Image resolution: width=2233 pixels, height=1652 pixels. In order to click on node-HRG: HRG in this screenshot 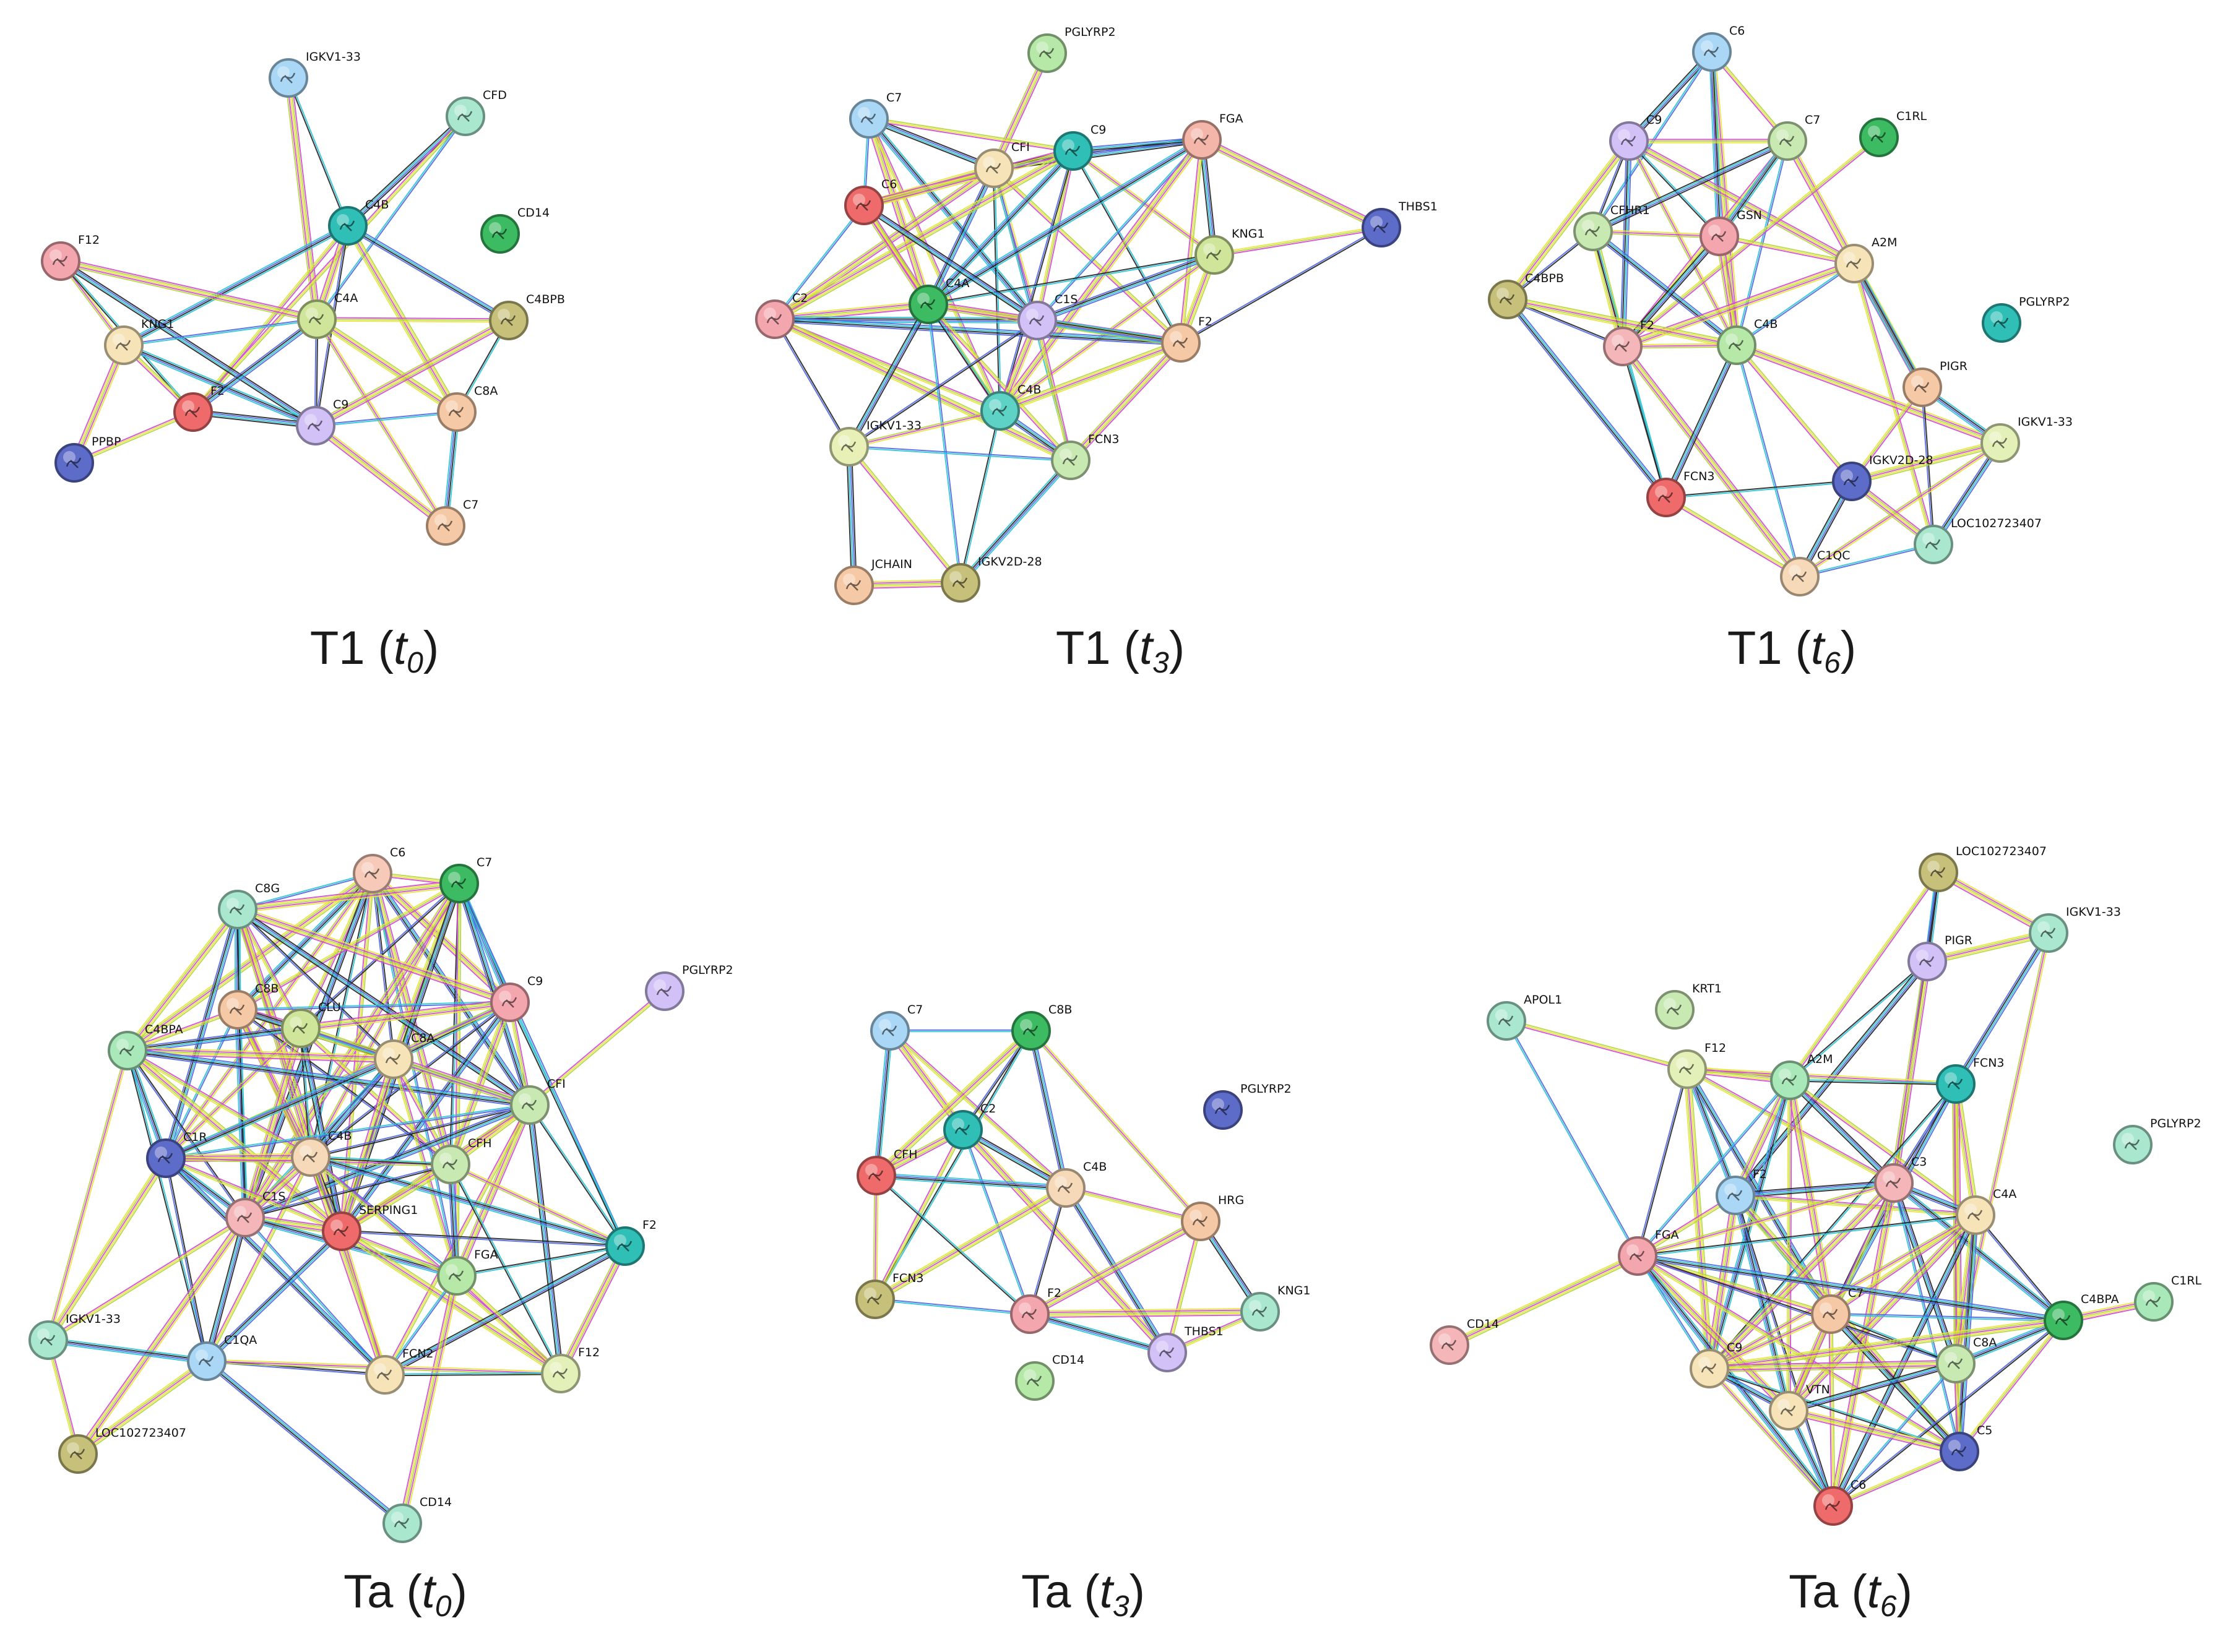, I will do `click(1212, 1217)`.